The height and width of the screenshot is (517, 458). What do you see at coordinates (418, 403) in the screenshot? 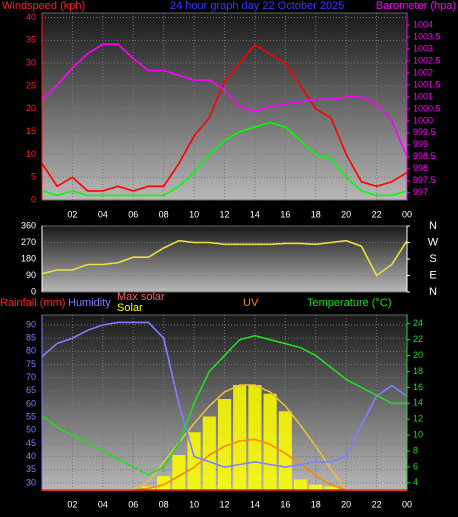
I see `y2-tick-label: 14` at bounding box center [418, 403].